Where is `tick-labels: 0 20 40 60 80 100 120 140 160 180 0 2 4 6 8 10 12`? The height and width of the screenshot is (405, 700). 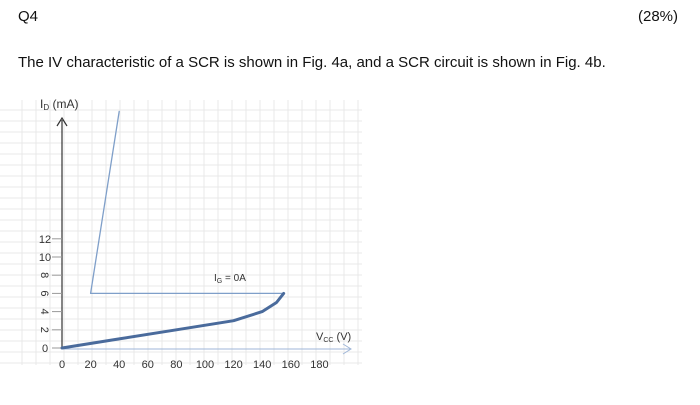
tick-labels: 0 20 40 60 80 100 120 140 160 180 0 2 4 6 8 10 12 is located at coordinates (183, 302).